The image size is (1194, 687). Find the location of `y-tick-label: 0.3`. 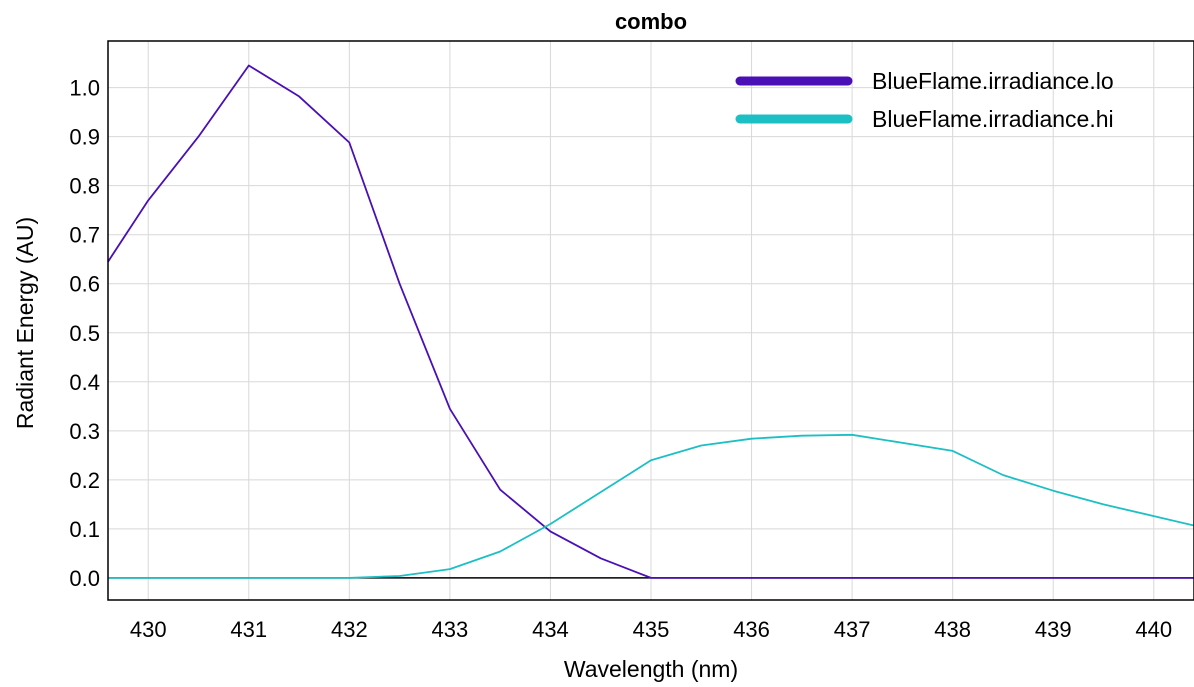

y-tick-label: 0.3 is located at coordinates (84, 431).